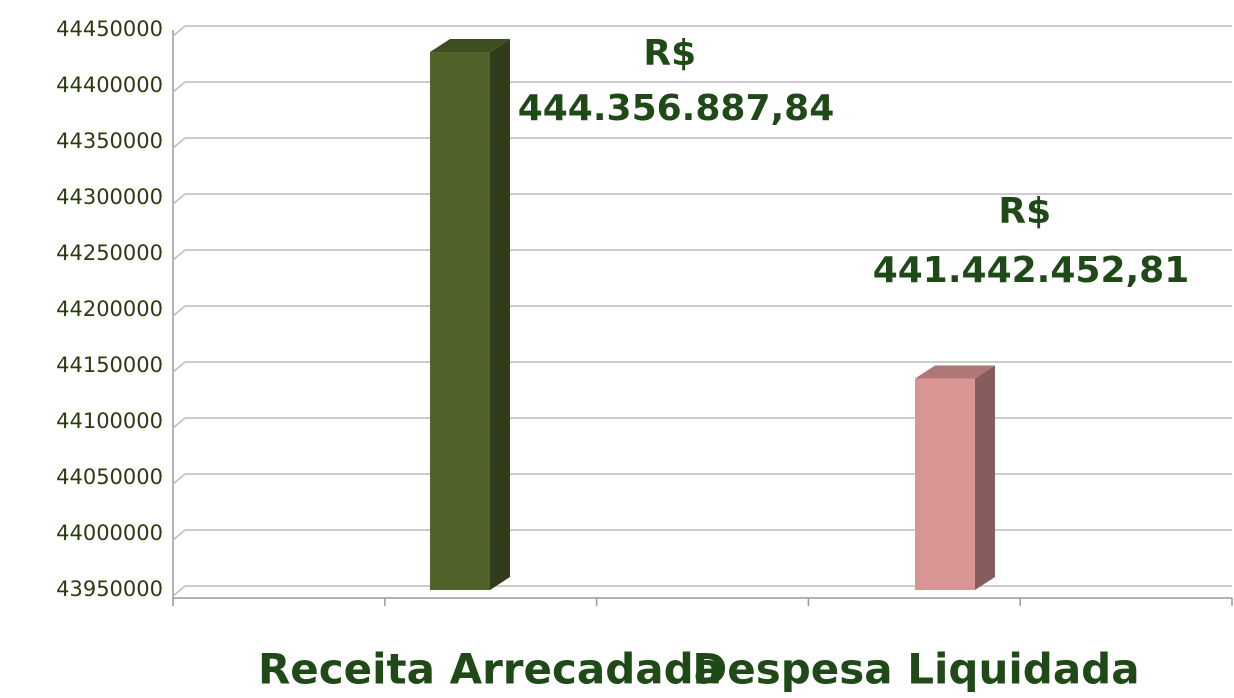  What do you see at coordinates (109, 253) in the screenshot?
I see `y-tick-label: 44250000` at bounding box center [109, 253].